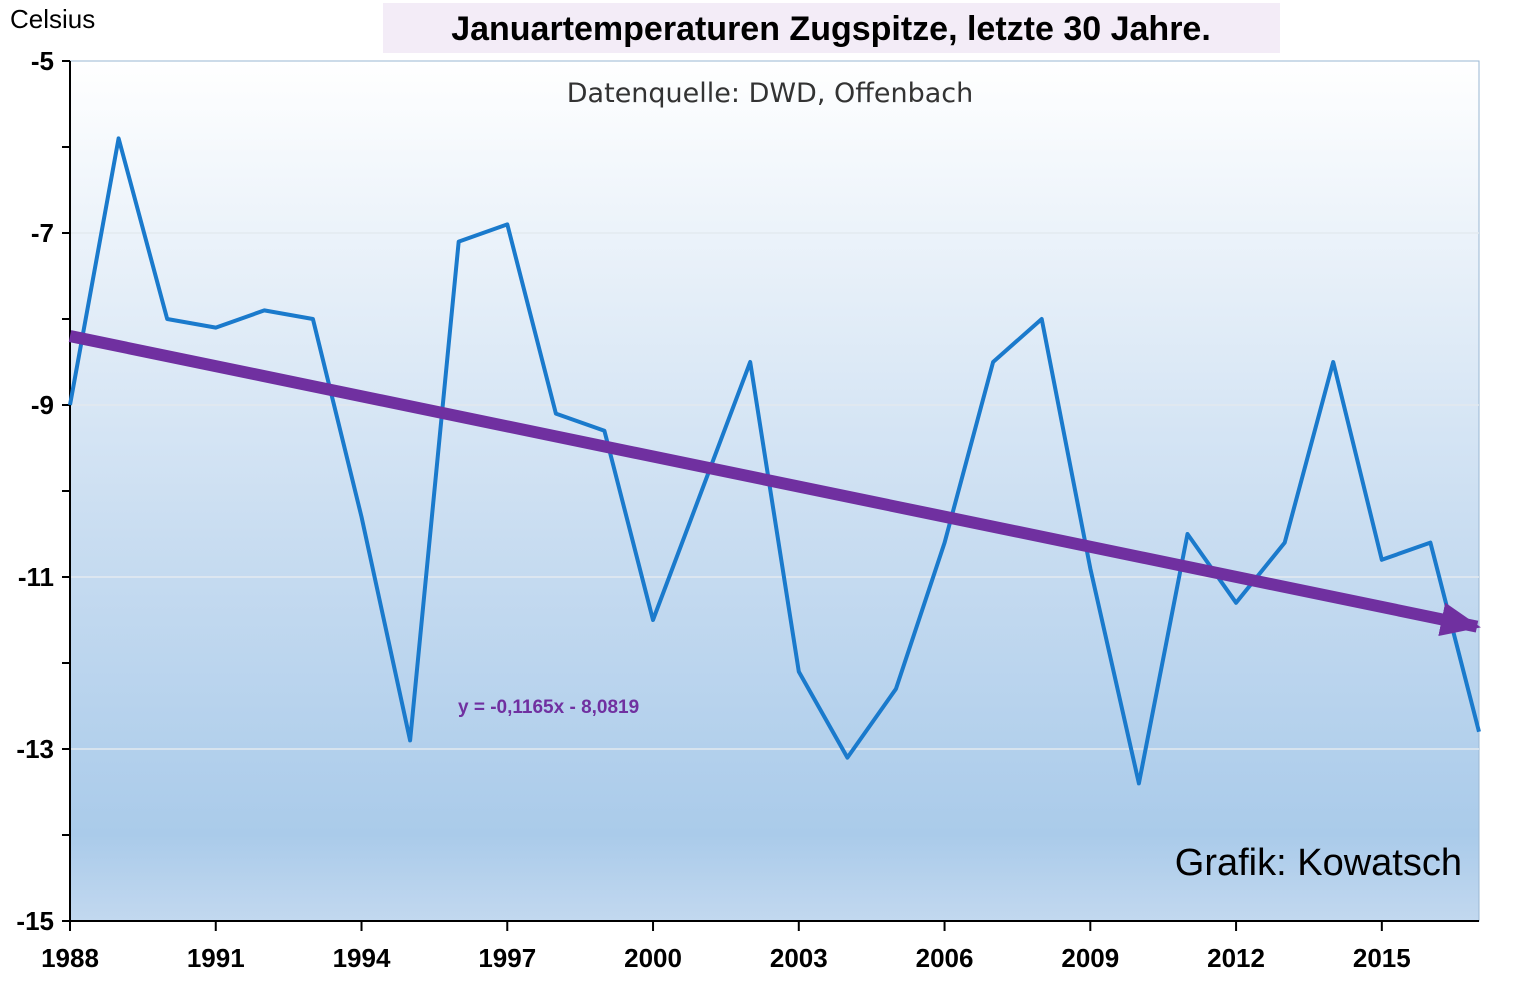 The image size is (1527, 988). What do you see at coordinates (362, 958) in the screenshot?
I see `x-tick-label: 1994` at bounding box center [362, 958].